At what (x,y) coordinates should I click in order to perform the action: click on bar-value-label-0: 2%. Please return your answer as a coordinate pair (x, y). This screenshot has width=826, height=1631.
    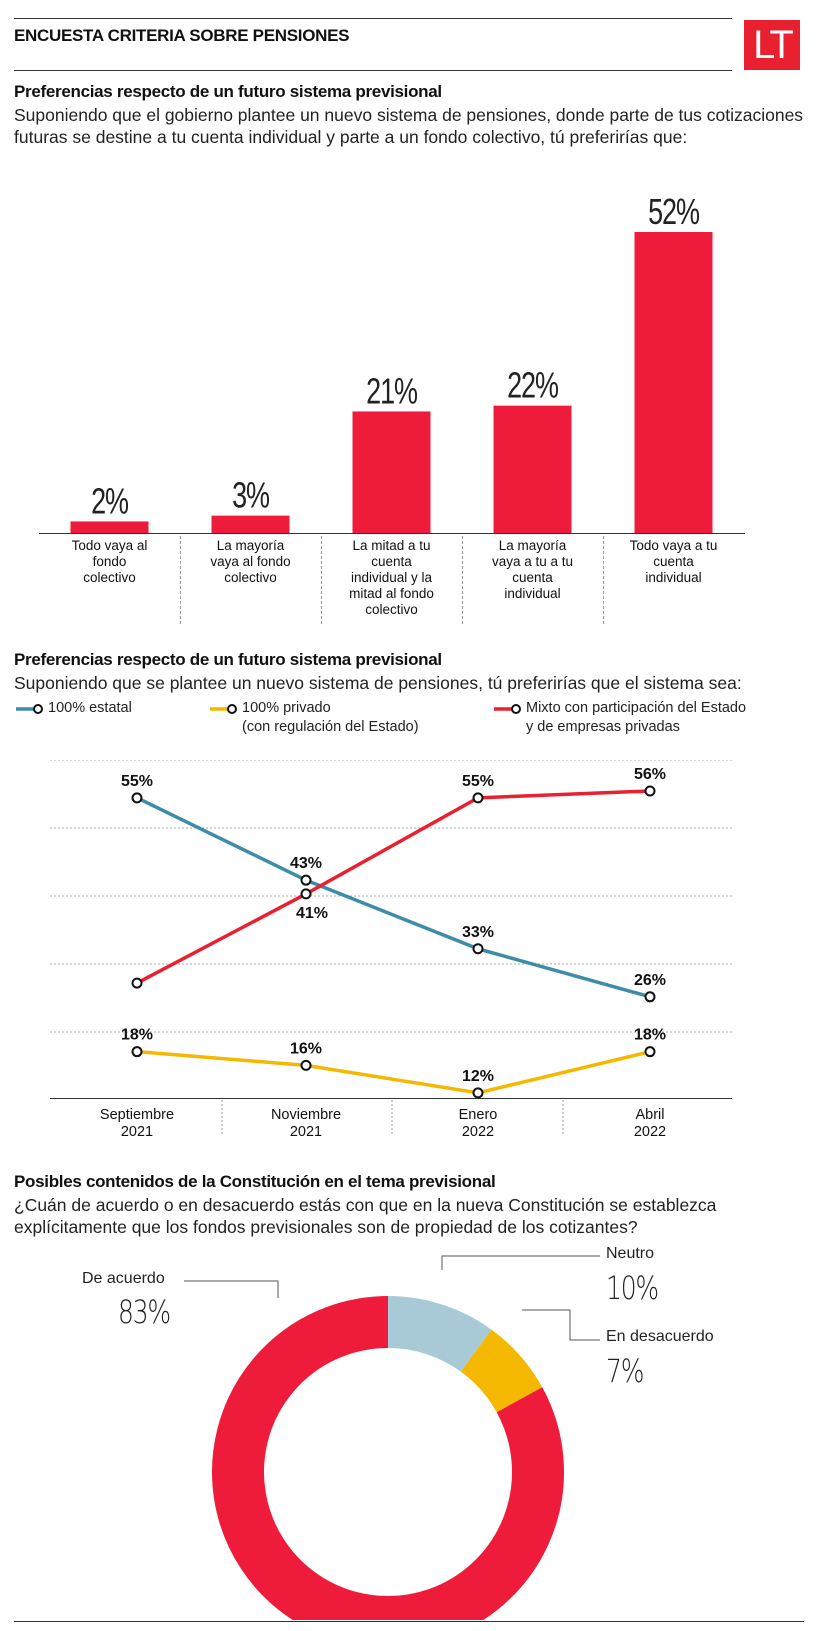
    Looking at the image, I should click on (110, 501).